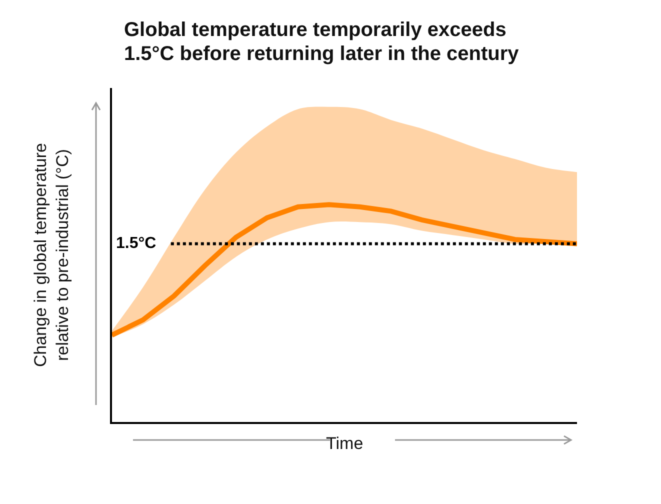 The image size is (661, 504). What do you see at coordinates (321, 42) in the screenshot?
I see `chart-title: Global temperature temporarily exceeds 1.5°C before returning later in the century` at bounding box center [321, 42].